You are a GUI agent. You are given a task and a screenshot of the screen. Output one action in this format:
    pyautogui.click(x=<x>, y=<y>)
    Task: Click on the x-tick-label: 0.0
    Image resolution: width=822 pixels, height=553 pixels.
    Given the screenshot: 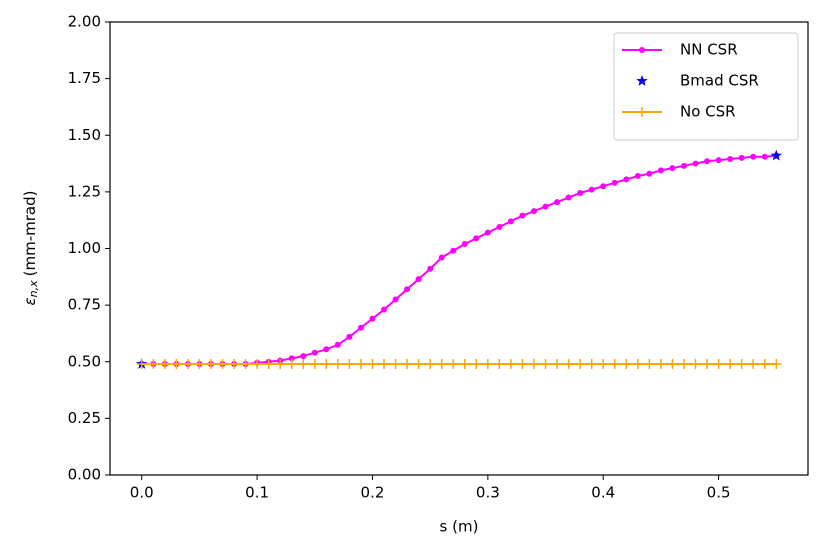 What is the action you would take?
    pyautogui.click(x=142, y=493)
    